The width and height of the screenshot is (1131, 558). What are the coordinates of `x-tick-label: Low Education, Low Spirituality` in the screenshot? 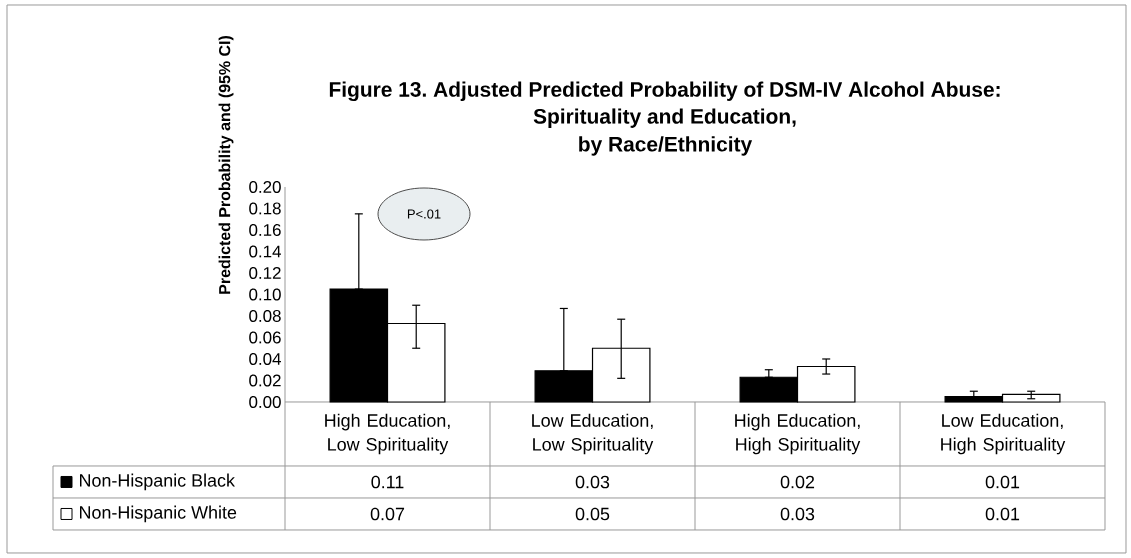 It's located at (593, 434).